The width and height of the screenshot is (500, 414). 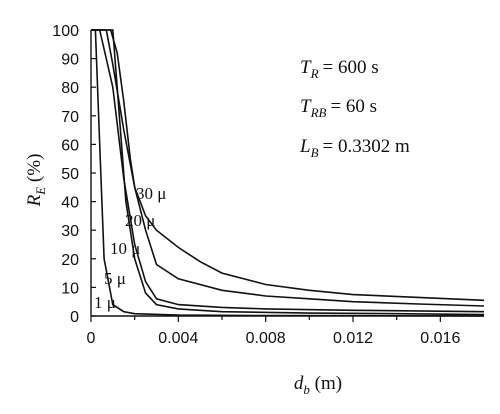 I want to click on y-tick-label: 40, so click(x=70, y=203).